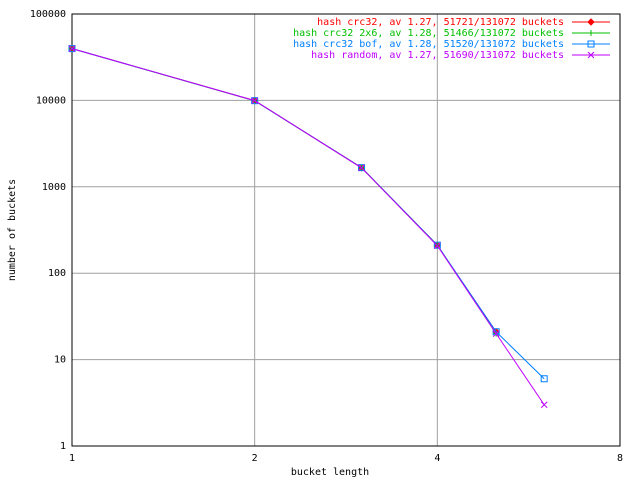  I want to click on y-axis-label: number of buckets, so click(12, 230).